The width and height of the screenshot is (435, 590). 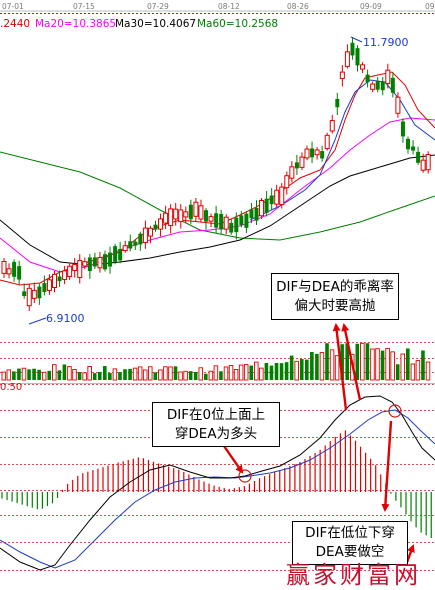 I want to click on annotation-death-cross-line1: DIF在低位下穿, so click(x=350, y=533).